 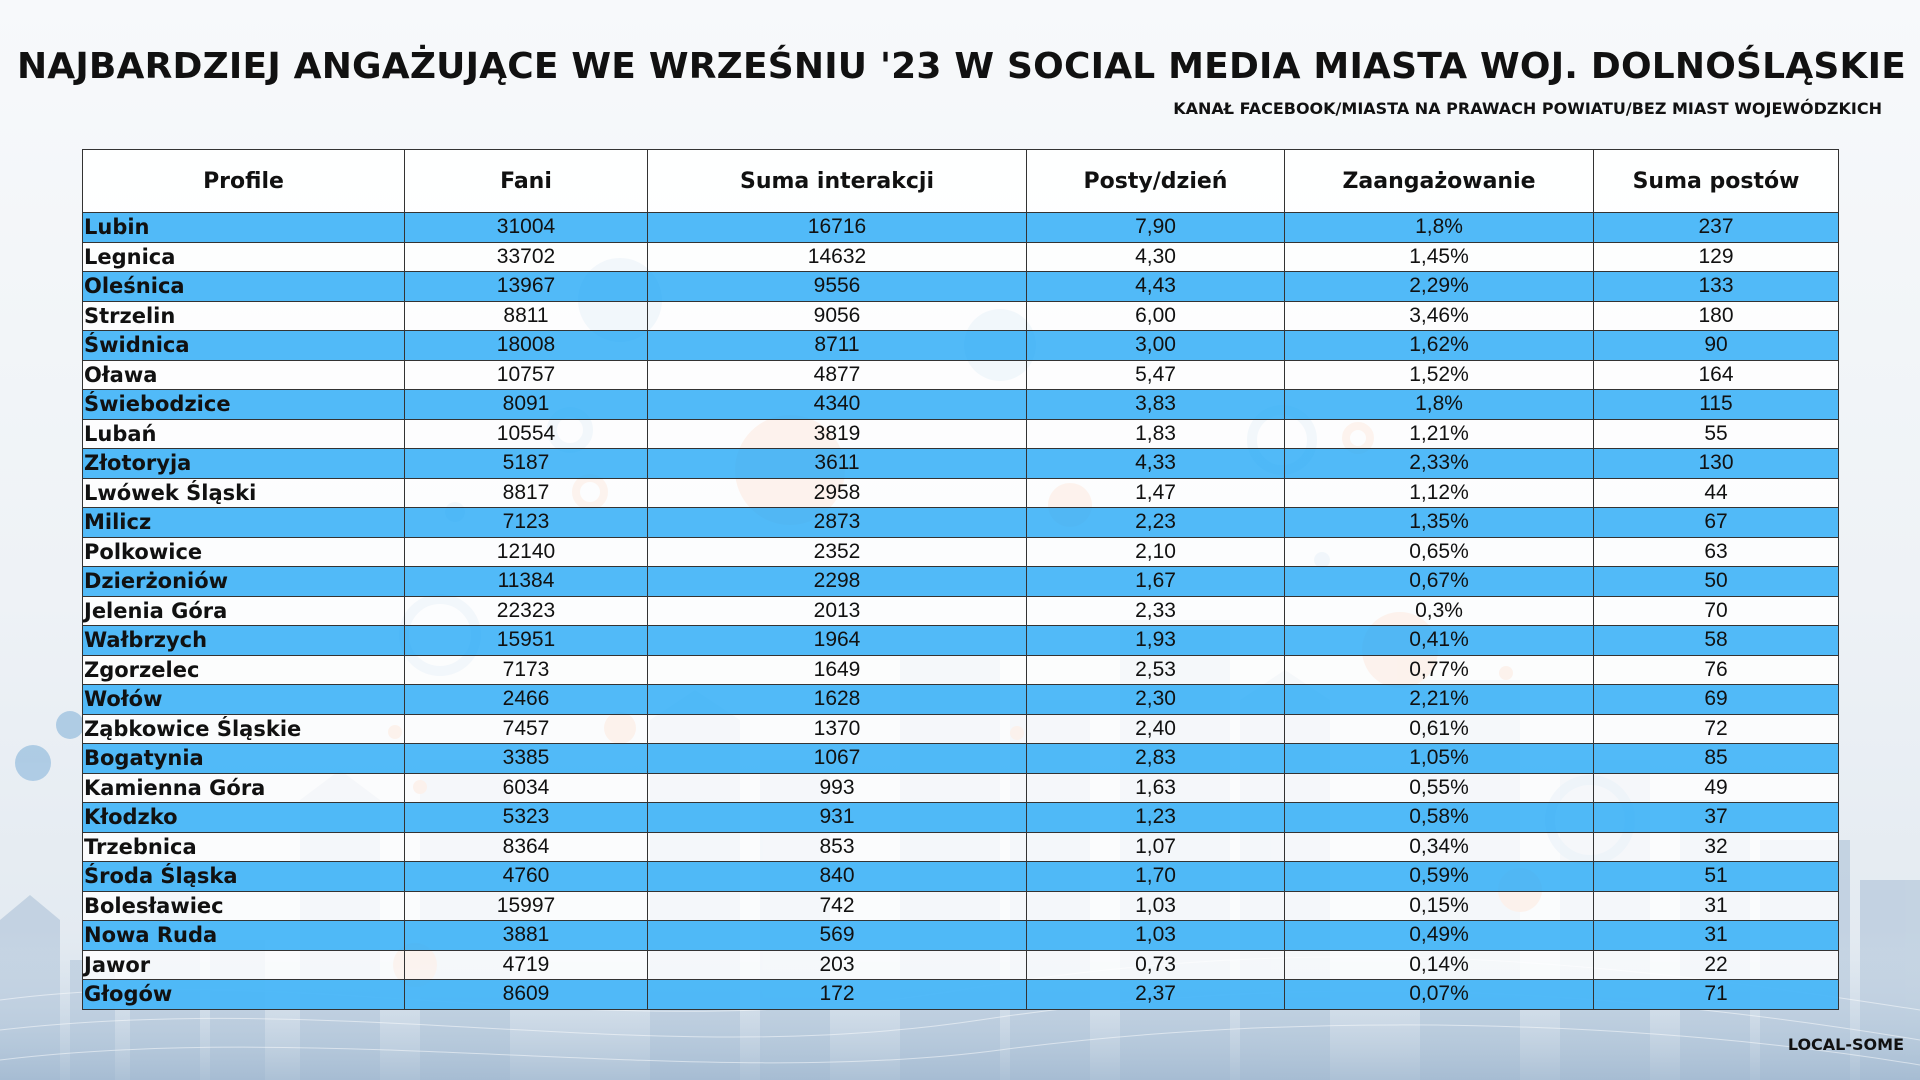 What do you see at coordinates (526, 374) in the screenshot?
I see `cell-fans: 10757` at bounding box center [526, 374].